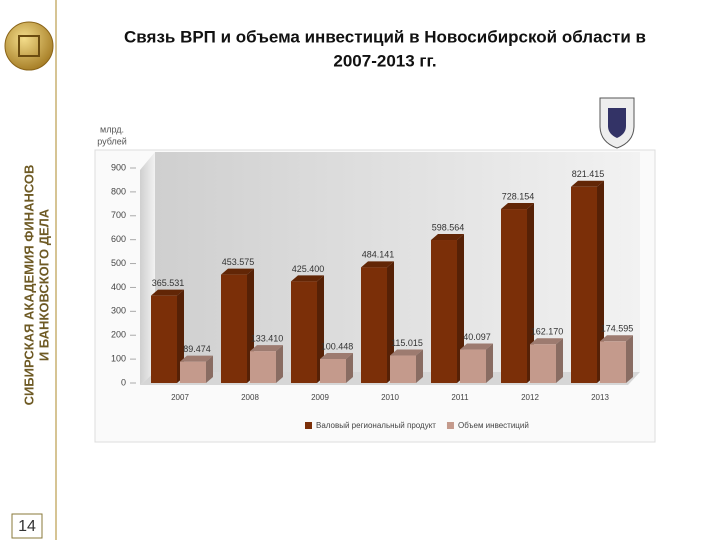 The height and width of the screenshot is (545, 720). Describe the element at coordinates (118, 215) in the screenshot. I see `y-tick-label: 700` at that location.